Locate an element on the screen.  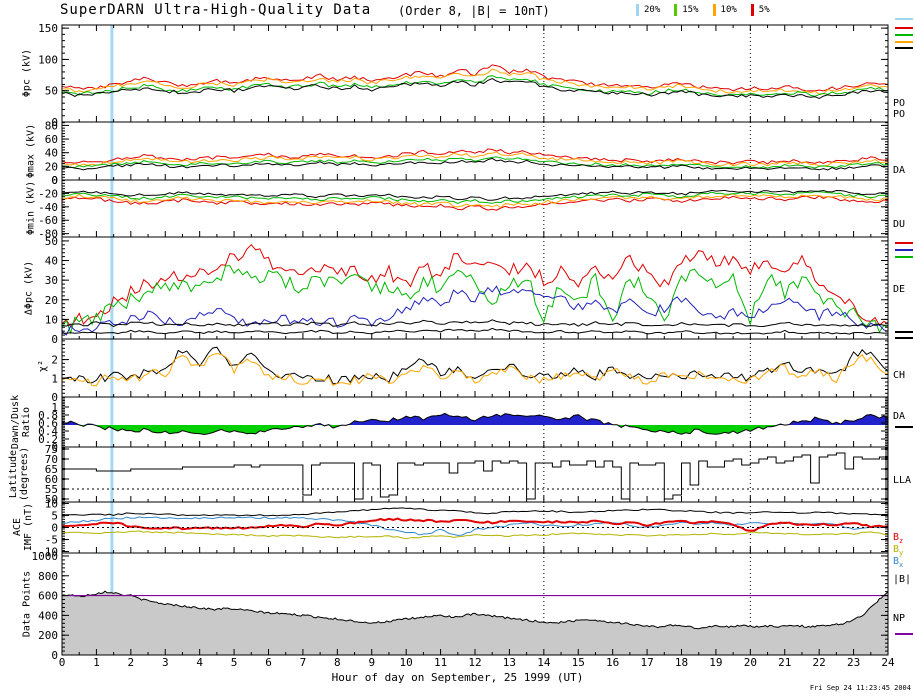
y-tick-label: 400 is located at coordinates (48, 615).